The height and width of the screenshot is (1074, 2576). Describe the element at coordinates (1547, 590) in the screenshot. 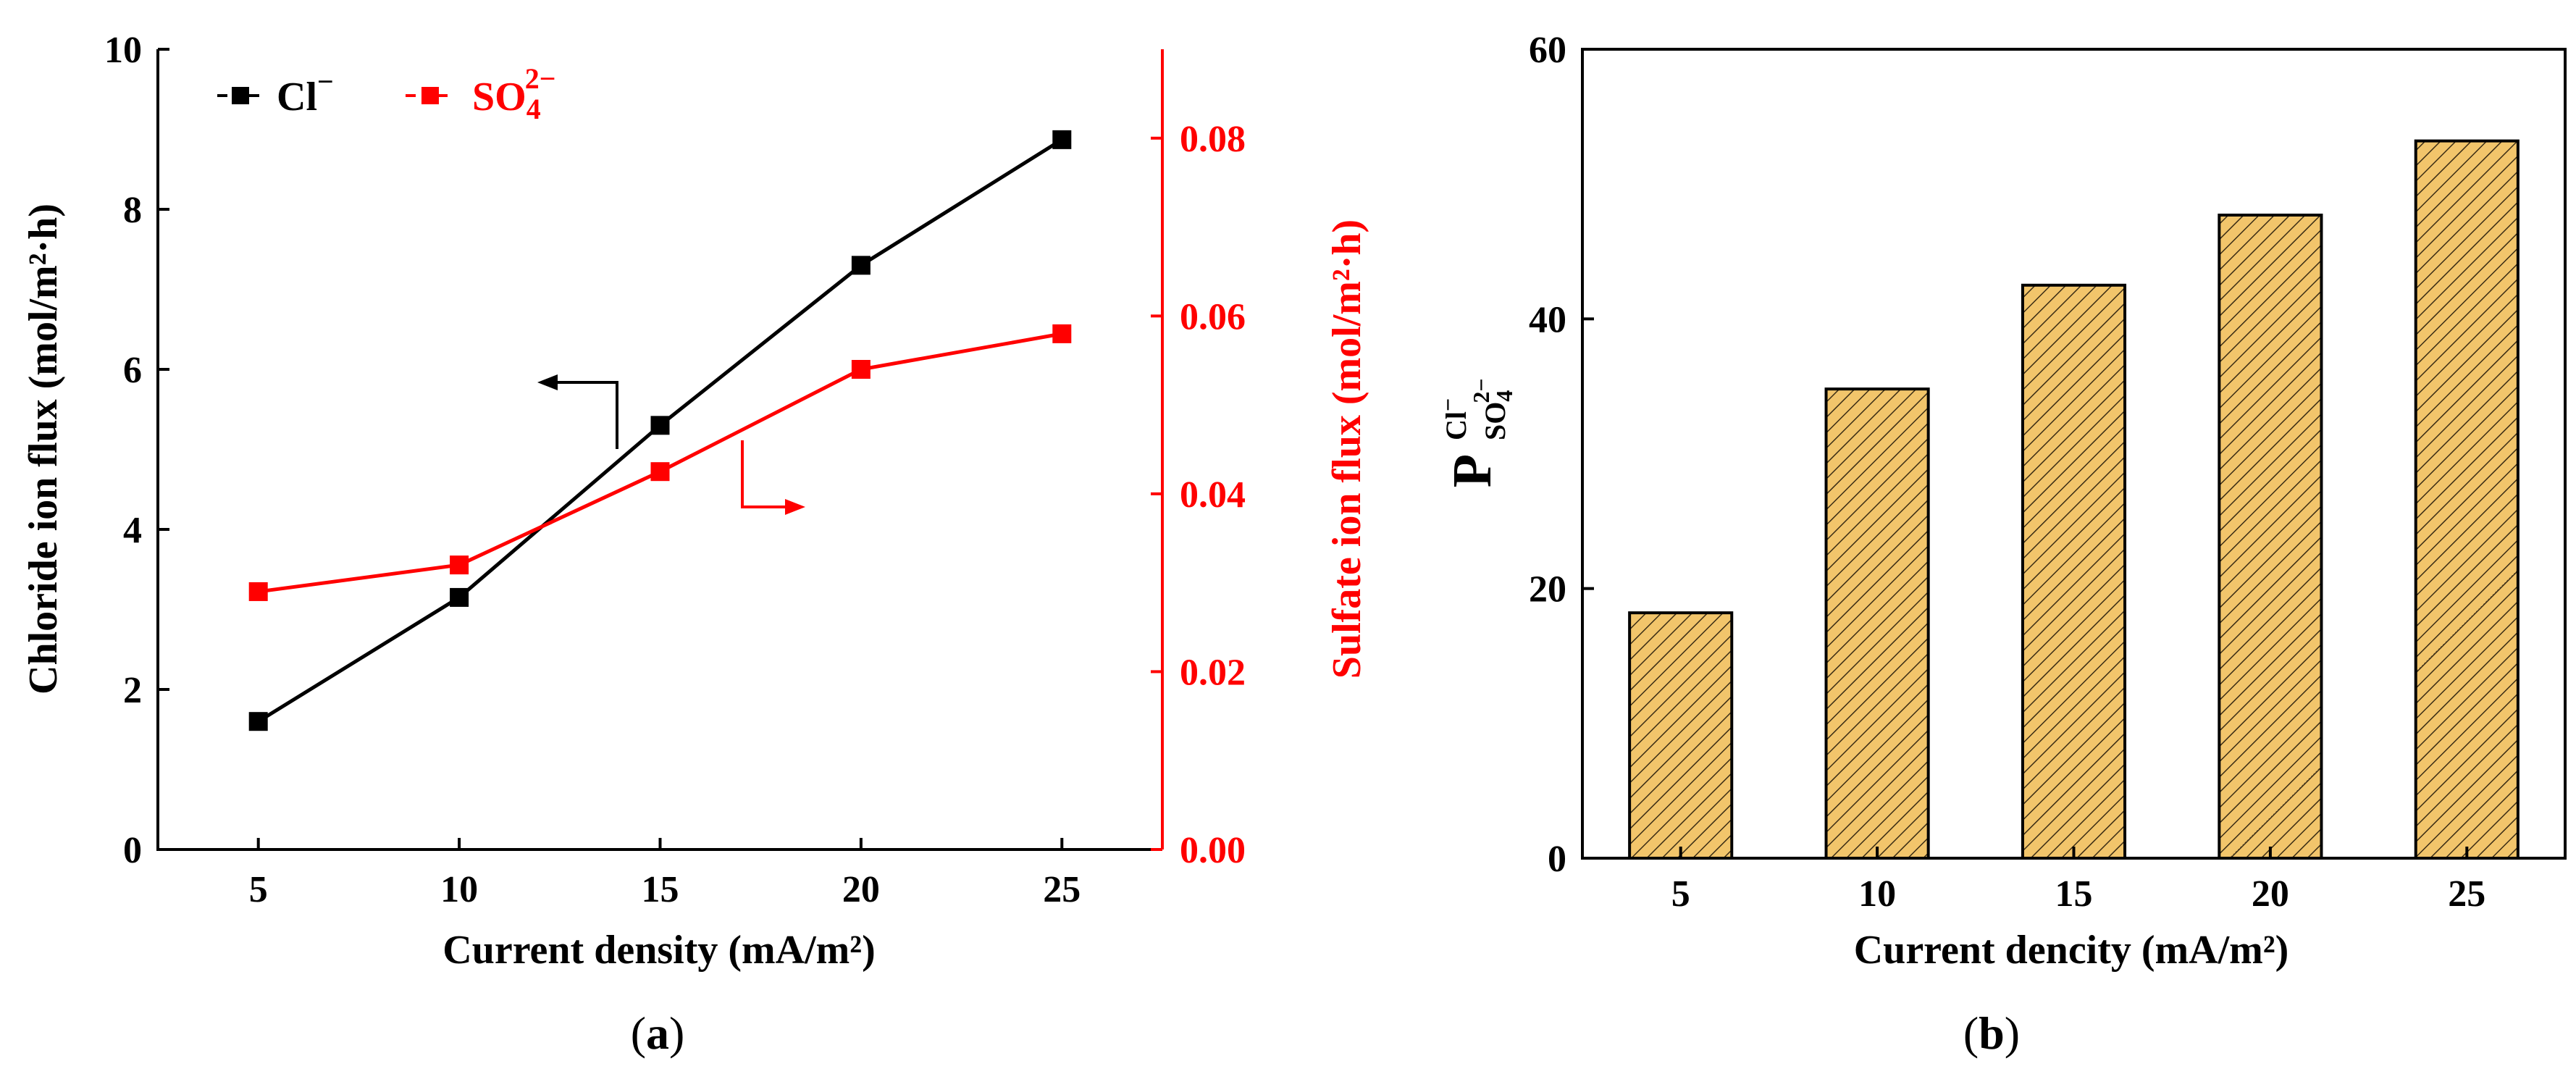

I see `y-tick-label: 20` at that location.